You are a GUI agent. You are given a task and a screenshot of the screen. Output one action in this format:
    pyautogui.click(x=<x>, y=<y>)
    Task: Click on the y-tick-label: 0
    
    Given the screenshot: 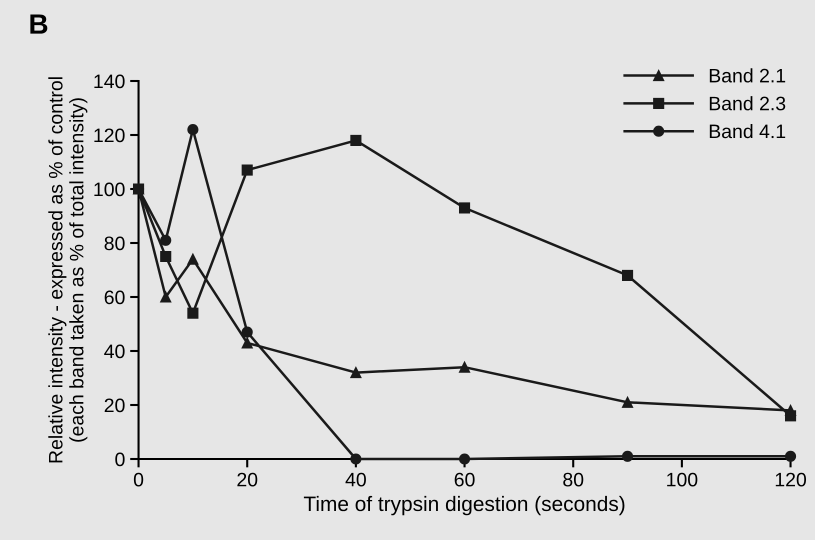 What is the action you would take?
    pyautogui.click(x=120, y=459)
    